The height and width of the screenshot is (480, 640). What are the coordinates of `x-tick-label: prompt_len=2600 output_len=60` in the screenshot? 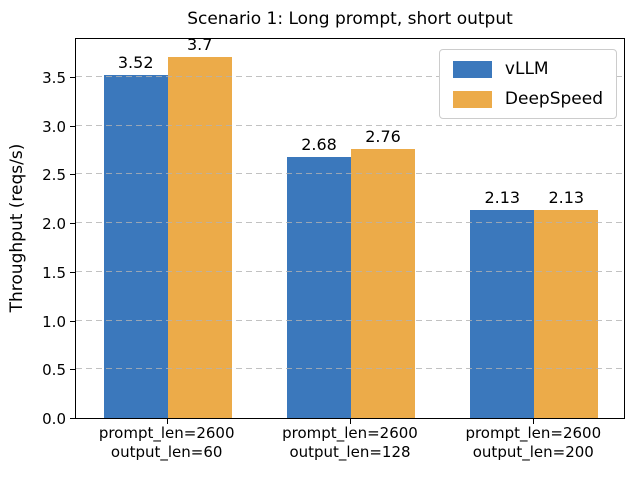 It's located at (167, 443).